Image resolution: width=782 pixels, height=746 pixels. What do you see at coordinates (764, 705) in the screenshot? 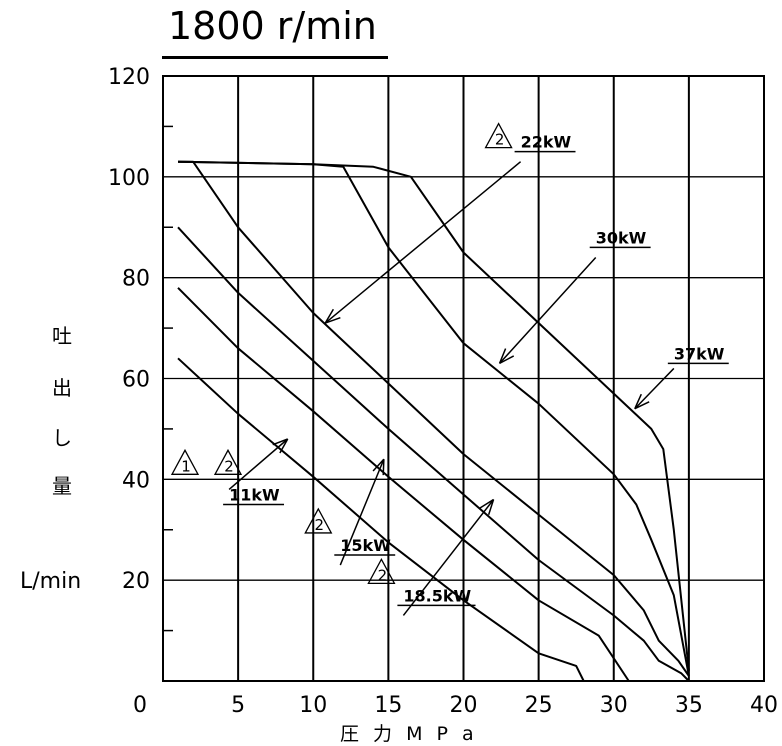
I see `x-tick-label: 40` at bounding box center [764, 705].